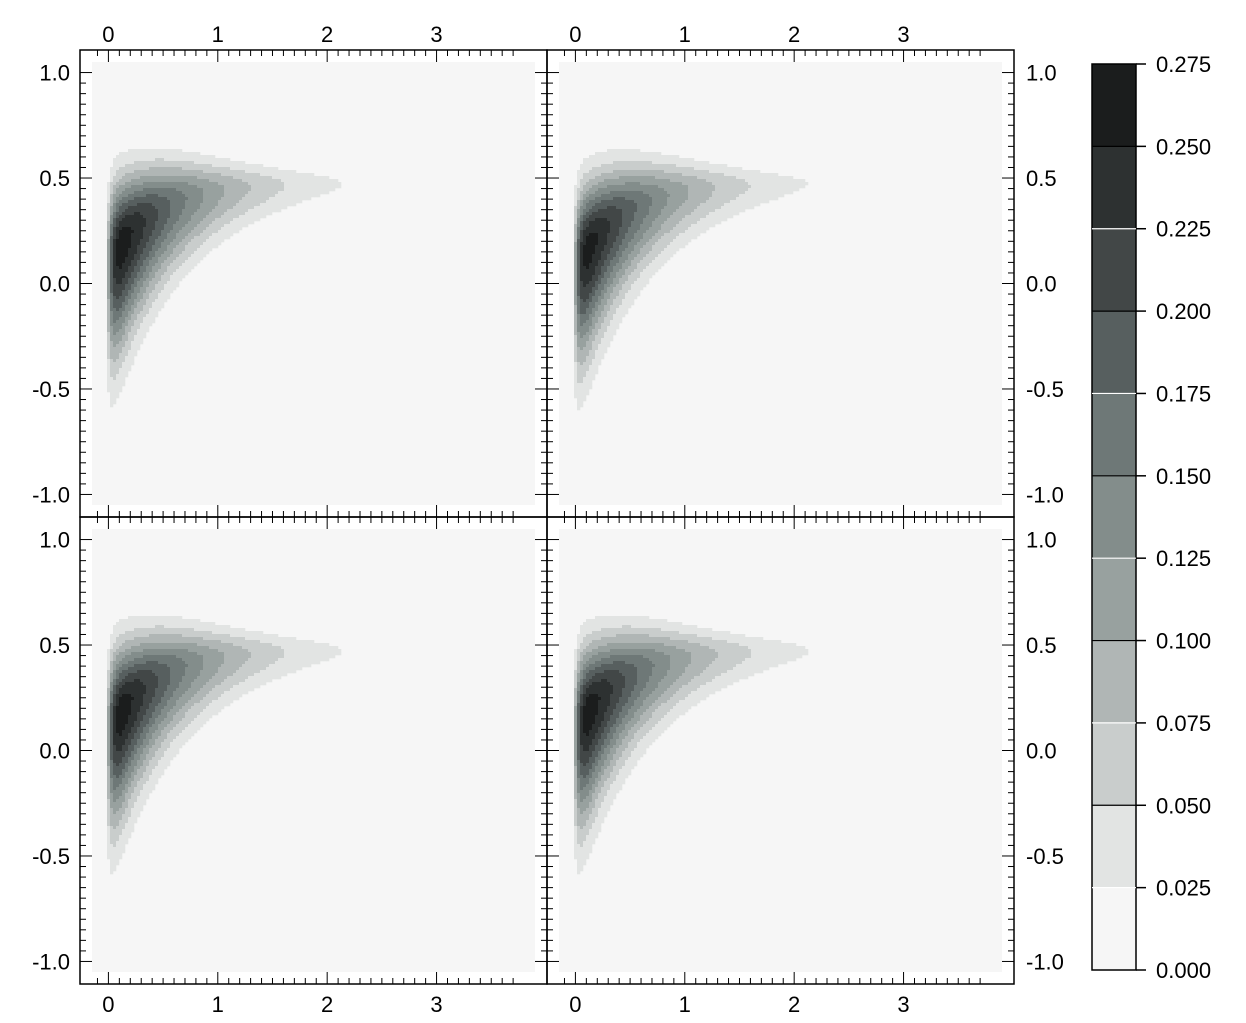 The image size is (1246, 1023). What do you see at coordinates (1183, 476) in the screenshot?
I see `colorbar-tick-label: 0.150` at bounding box center [1183, 476].